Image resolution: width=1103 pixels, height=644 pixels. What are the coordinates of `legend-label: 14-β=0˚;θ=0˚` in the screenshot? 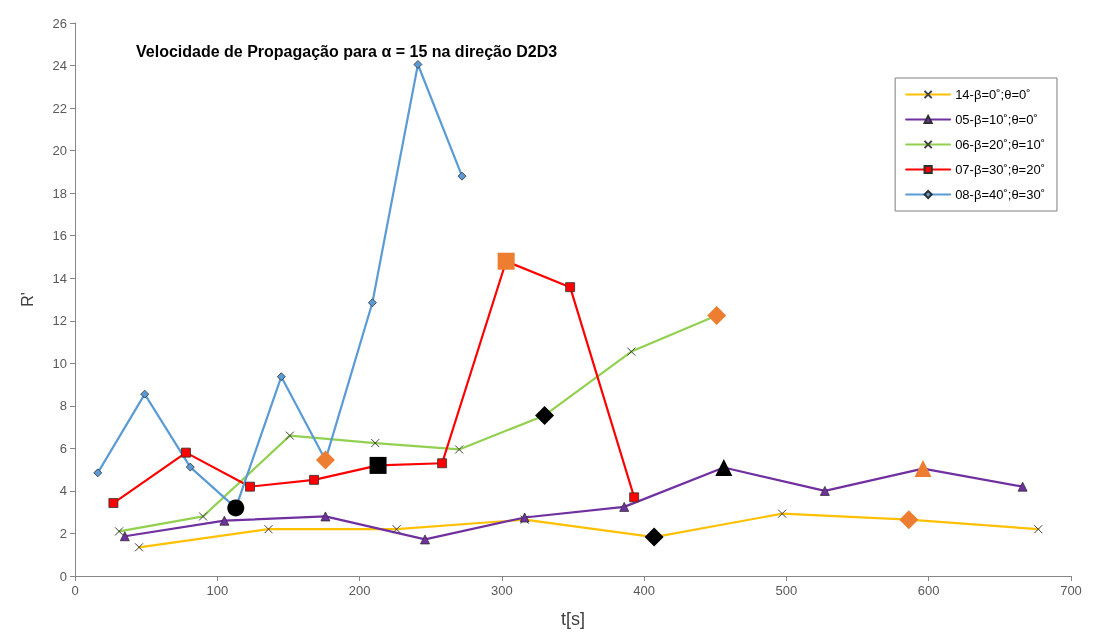 It's located at (993, 94).